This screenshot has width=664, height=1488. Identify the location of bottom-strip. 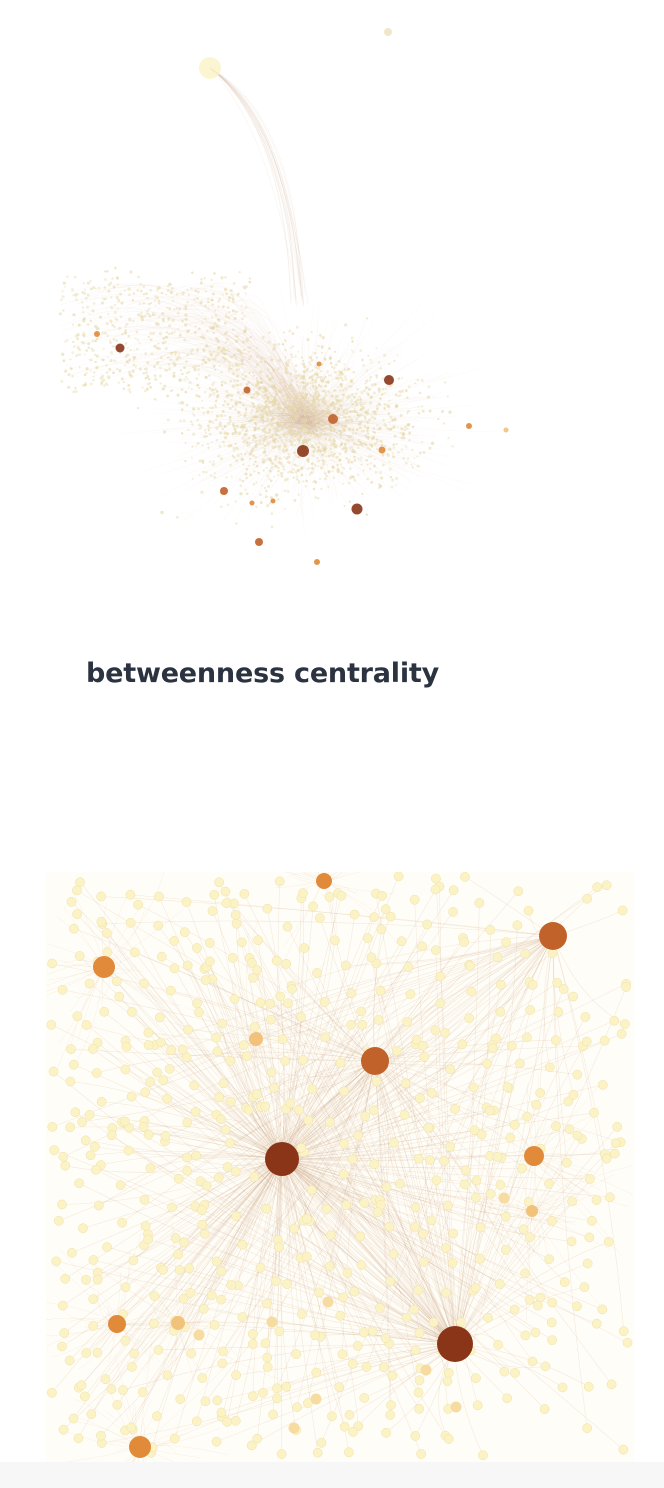
(332, 1475).